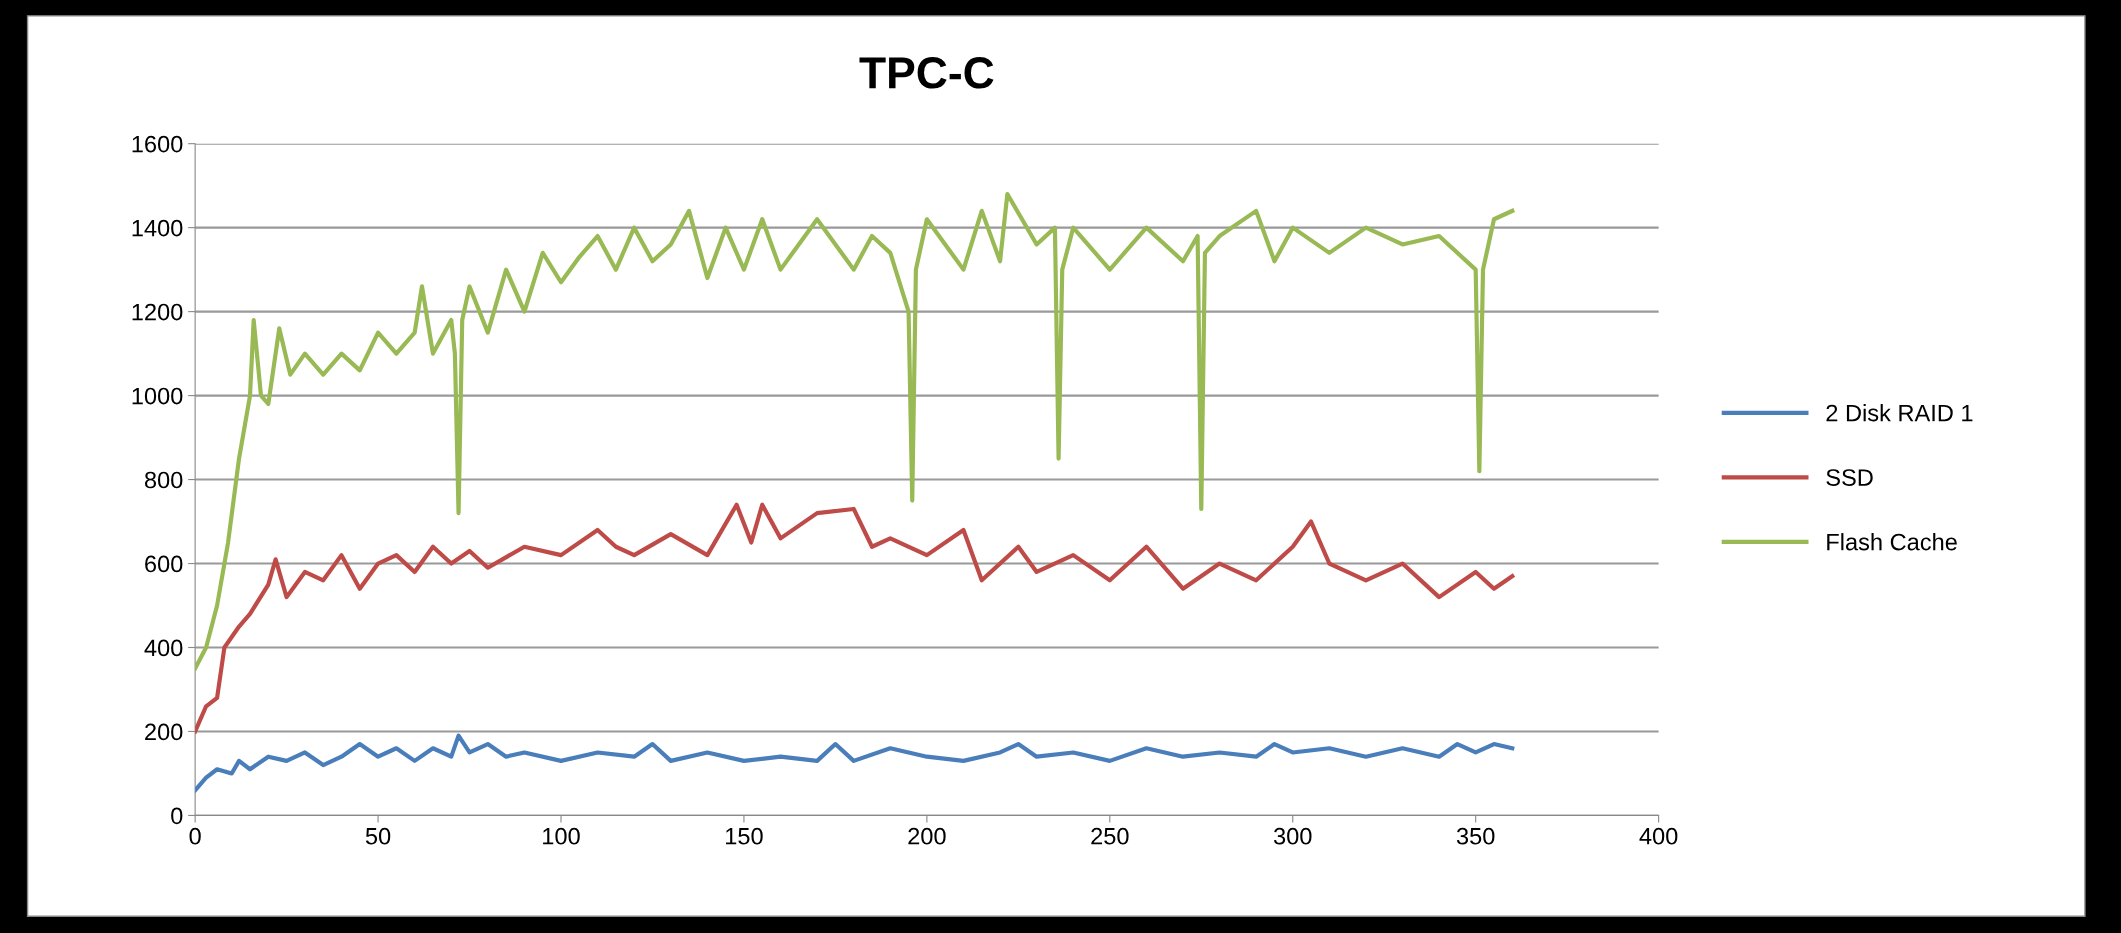 Image resolution: width=2121 pixels, height=933 pixels. I want to click on x-tick-label: 300, so click(1292, 836).